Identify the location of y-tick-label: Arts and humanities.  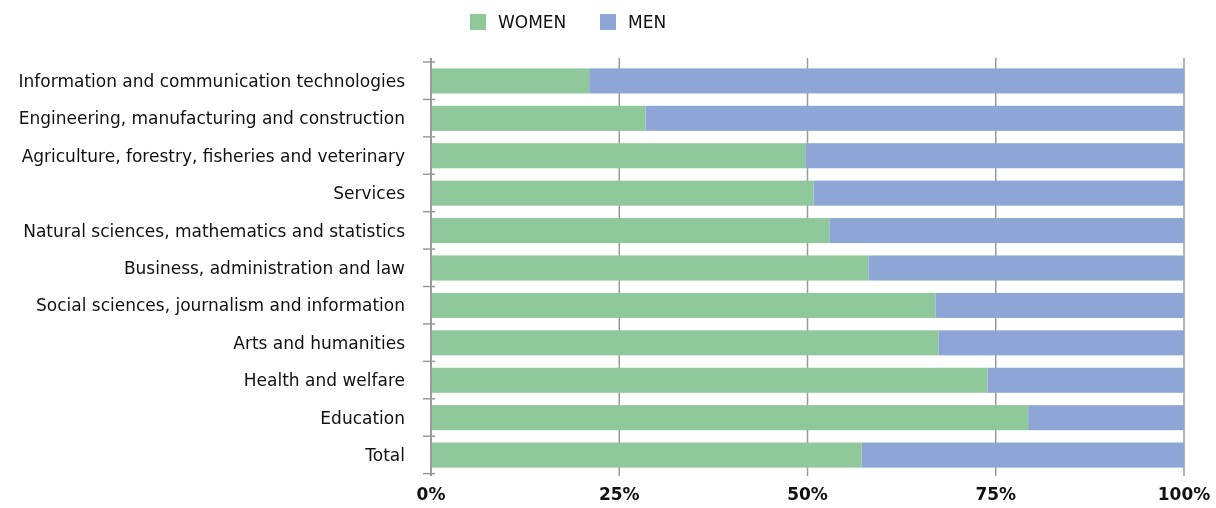
(319, 342).